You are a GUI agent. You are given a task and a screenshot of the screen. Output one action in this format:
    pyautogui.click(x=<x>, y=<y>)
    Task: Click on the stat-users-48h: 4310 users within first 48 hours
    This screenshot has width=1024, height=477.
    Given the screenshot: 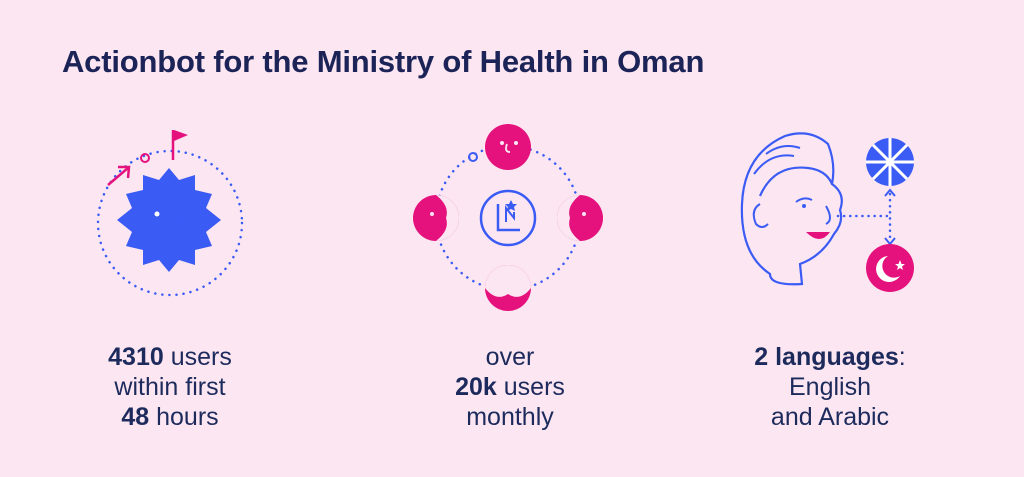 What is the action you would take?
    pyautogui.click(x=170, y=387)
    